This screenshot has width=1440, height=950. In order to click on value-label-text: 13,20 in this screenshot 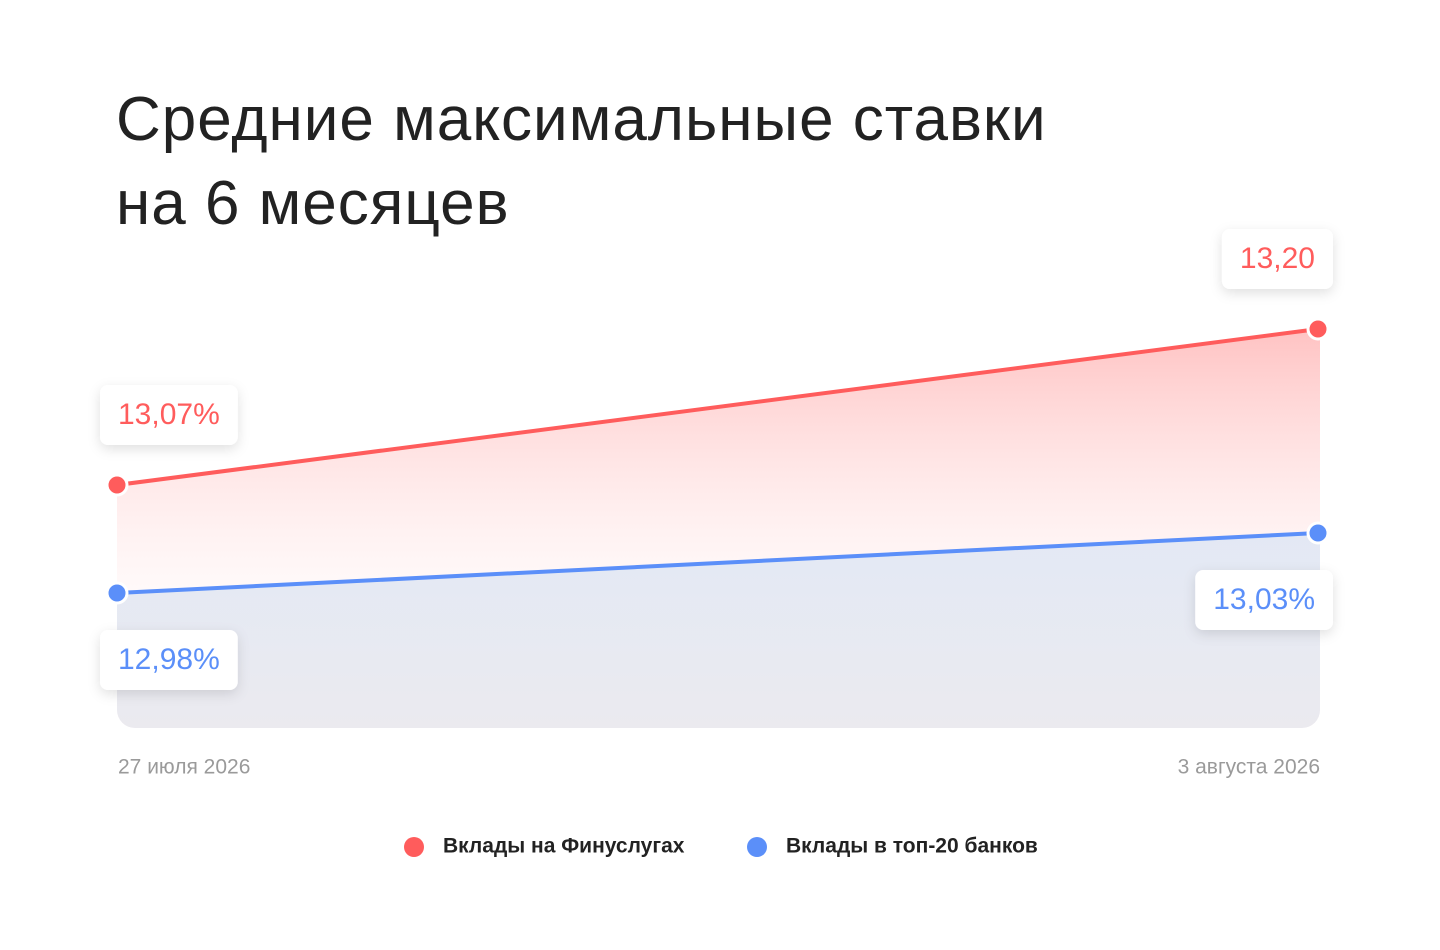, I will do `click(1277, 258)`.